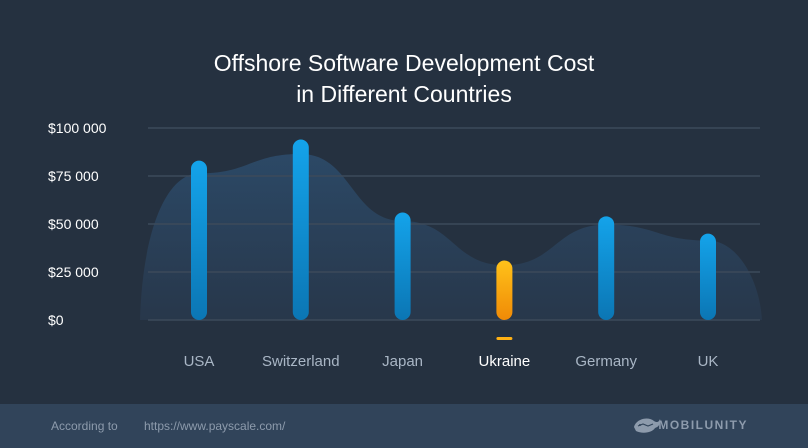 The width and height of the screenshot is (808, 448). Describe the element at coordinates (199, 361) in the screenshot. I see `x-tick-label-usa: USA` at that location.